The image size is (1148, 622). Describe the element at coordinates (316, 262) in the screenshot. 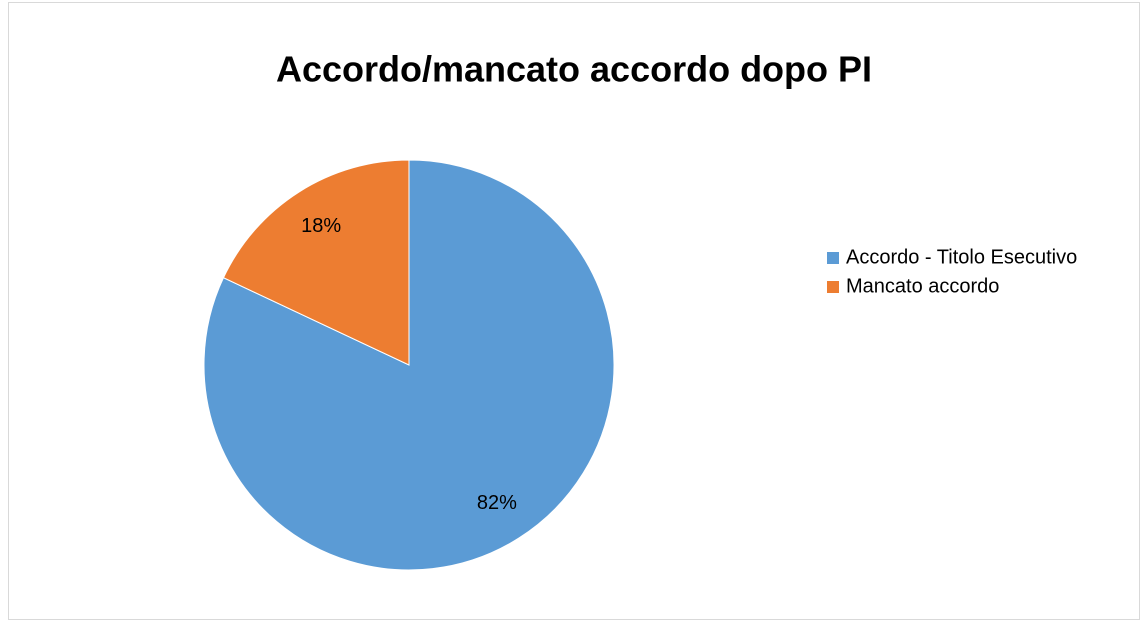

I see `pie-slice` at that location.